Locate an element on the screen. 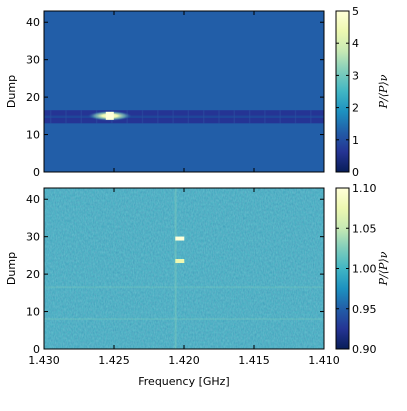 The height and width of the screenshot is (411, 407). top-y-axis-label: Dump is located at coordinates (11, 91).